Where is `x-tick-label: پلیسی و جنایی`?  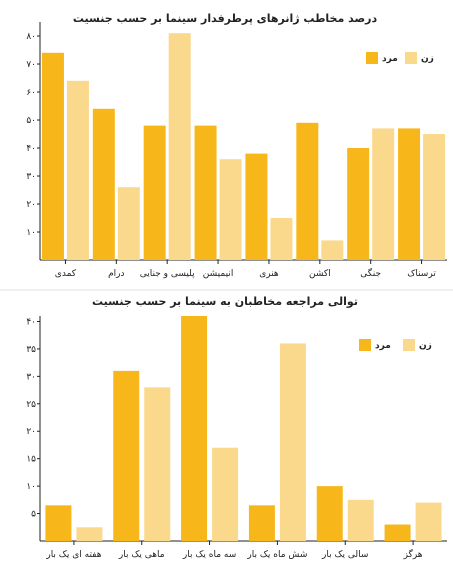
x-tick-label: پلیسی و جنایی is located at coordinates (167, 274).